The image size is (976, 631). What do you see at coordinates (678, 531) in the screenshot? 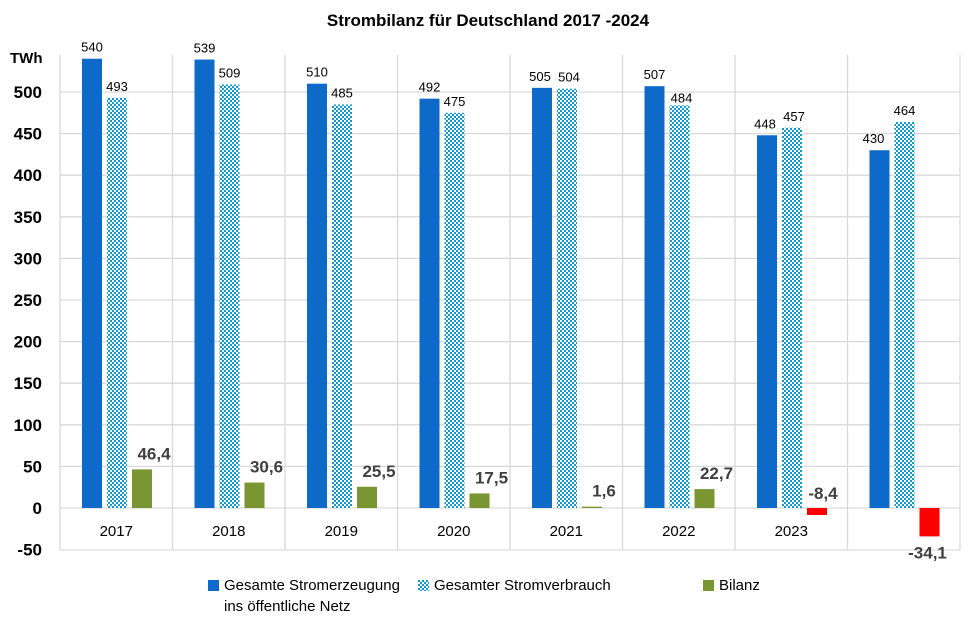
I see `x-tick-label: 2022` at bounding box center [678, 531].